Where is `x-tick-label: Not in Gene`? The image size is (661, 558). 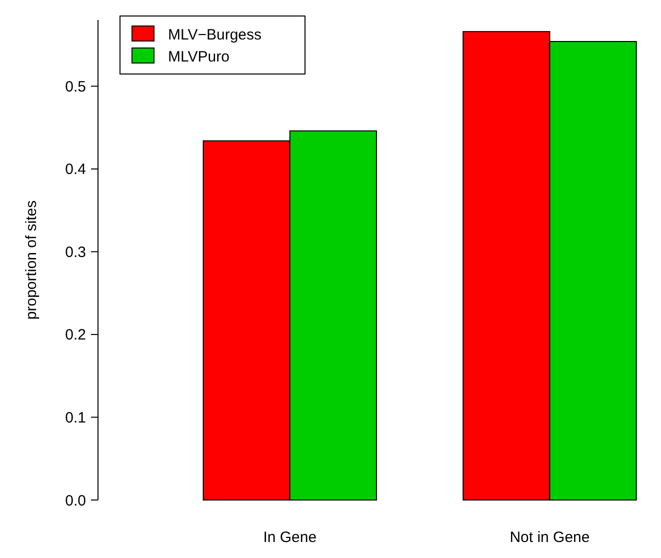 x-tick-label: Not in Gene is located at coordinates (550, 537).